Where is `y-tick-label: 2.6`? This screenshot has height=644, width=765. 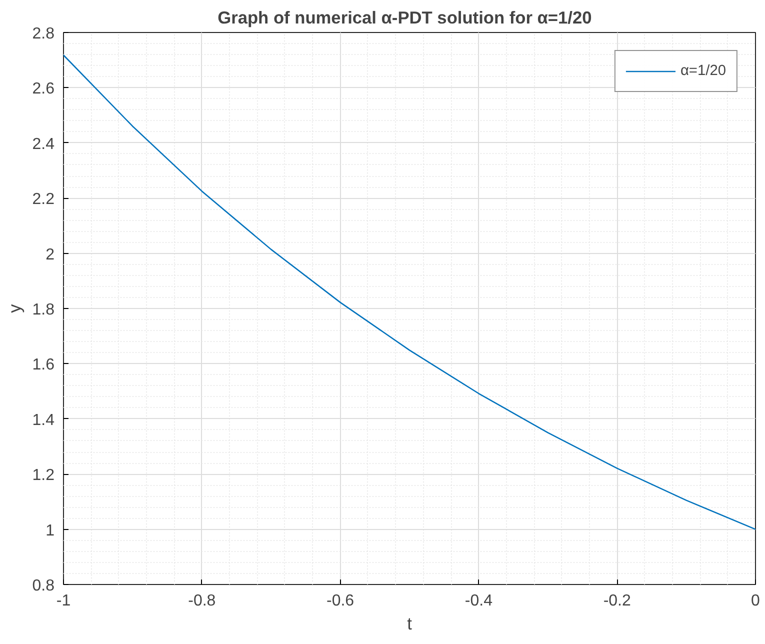 y-tick-label: 2.6 is located at coordinates (43, 89).